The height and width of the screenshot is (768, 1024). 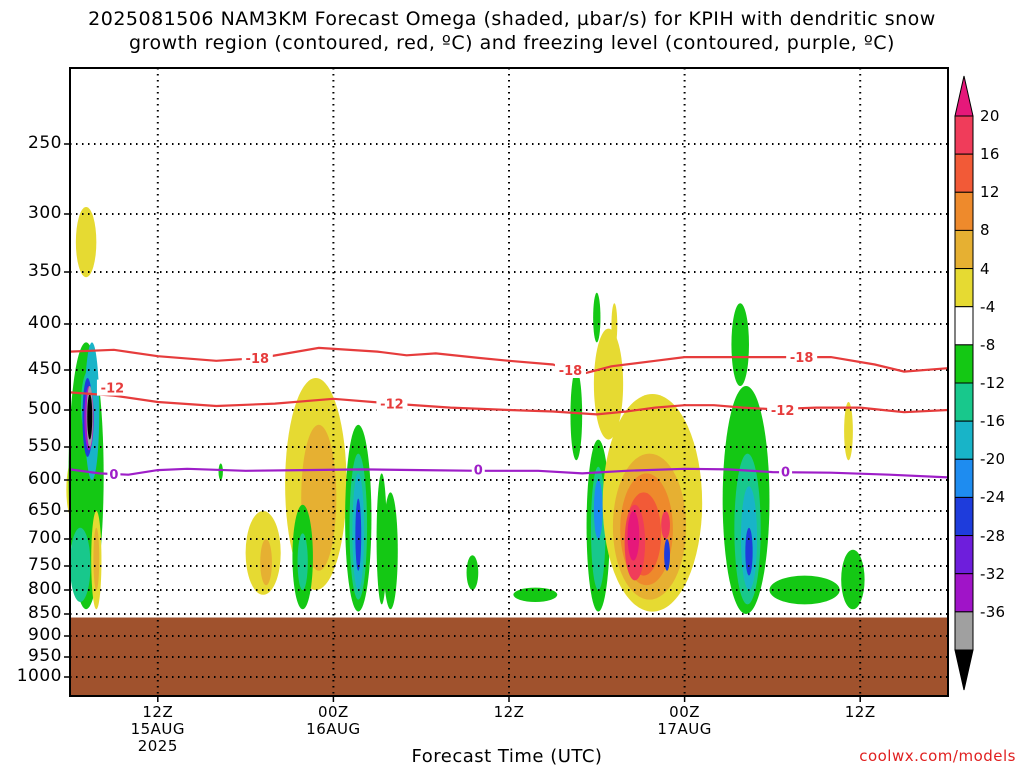 I want to click on y-tick-label: 650, so click(x=45, y=510).